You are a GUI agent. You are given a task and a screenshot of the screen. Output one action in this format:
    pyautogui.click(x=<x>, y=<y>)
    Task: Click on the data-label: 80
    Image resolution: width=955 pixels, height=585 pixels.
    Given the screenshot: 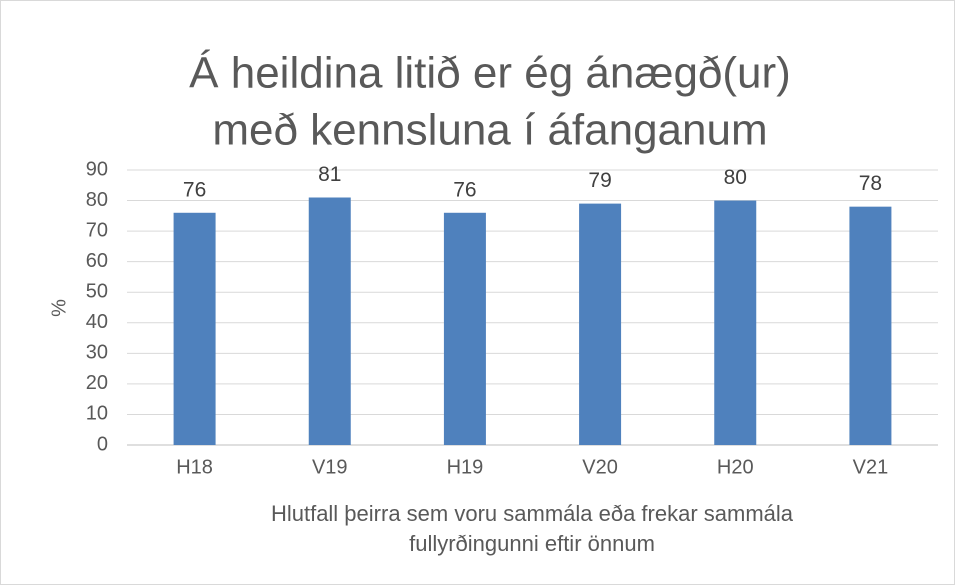 What is the action you would take?
    pyautogui.click(x=735, y=177)
    